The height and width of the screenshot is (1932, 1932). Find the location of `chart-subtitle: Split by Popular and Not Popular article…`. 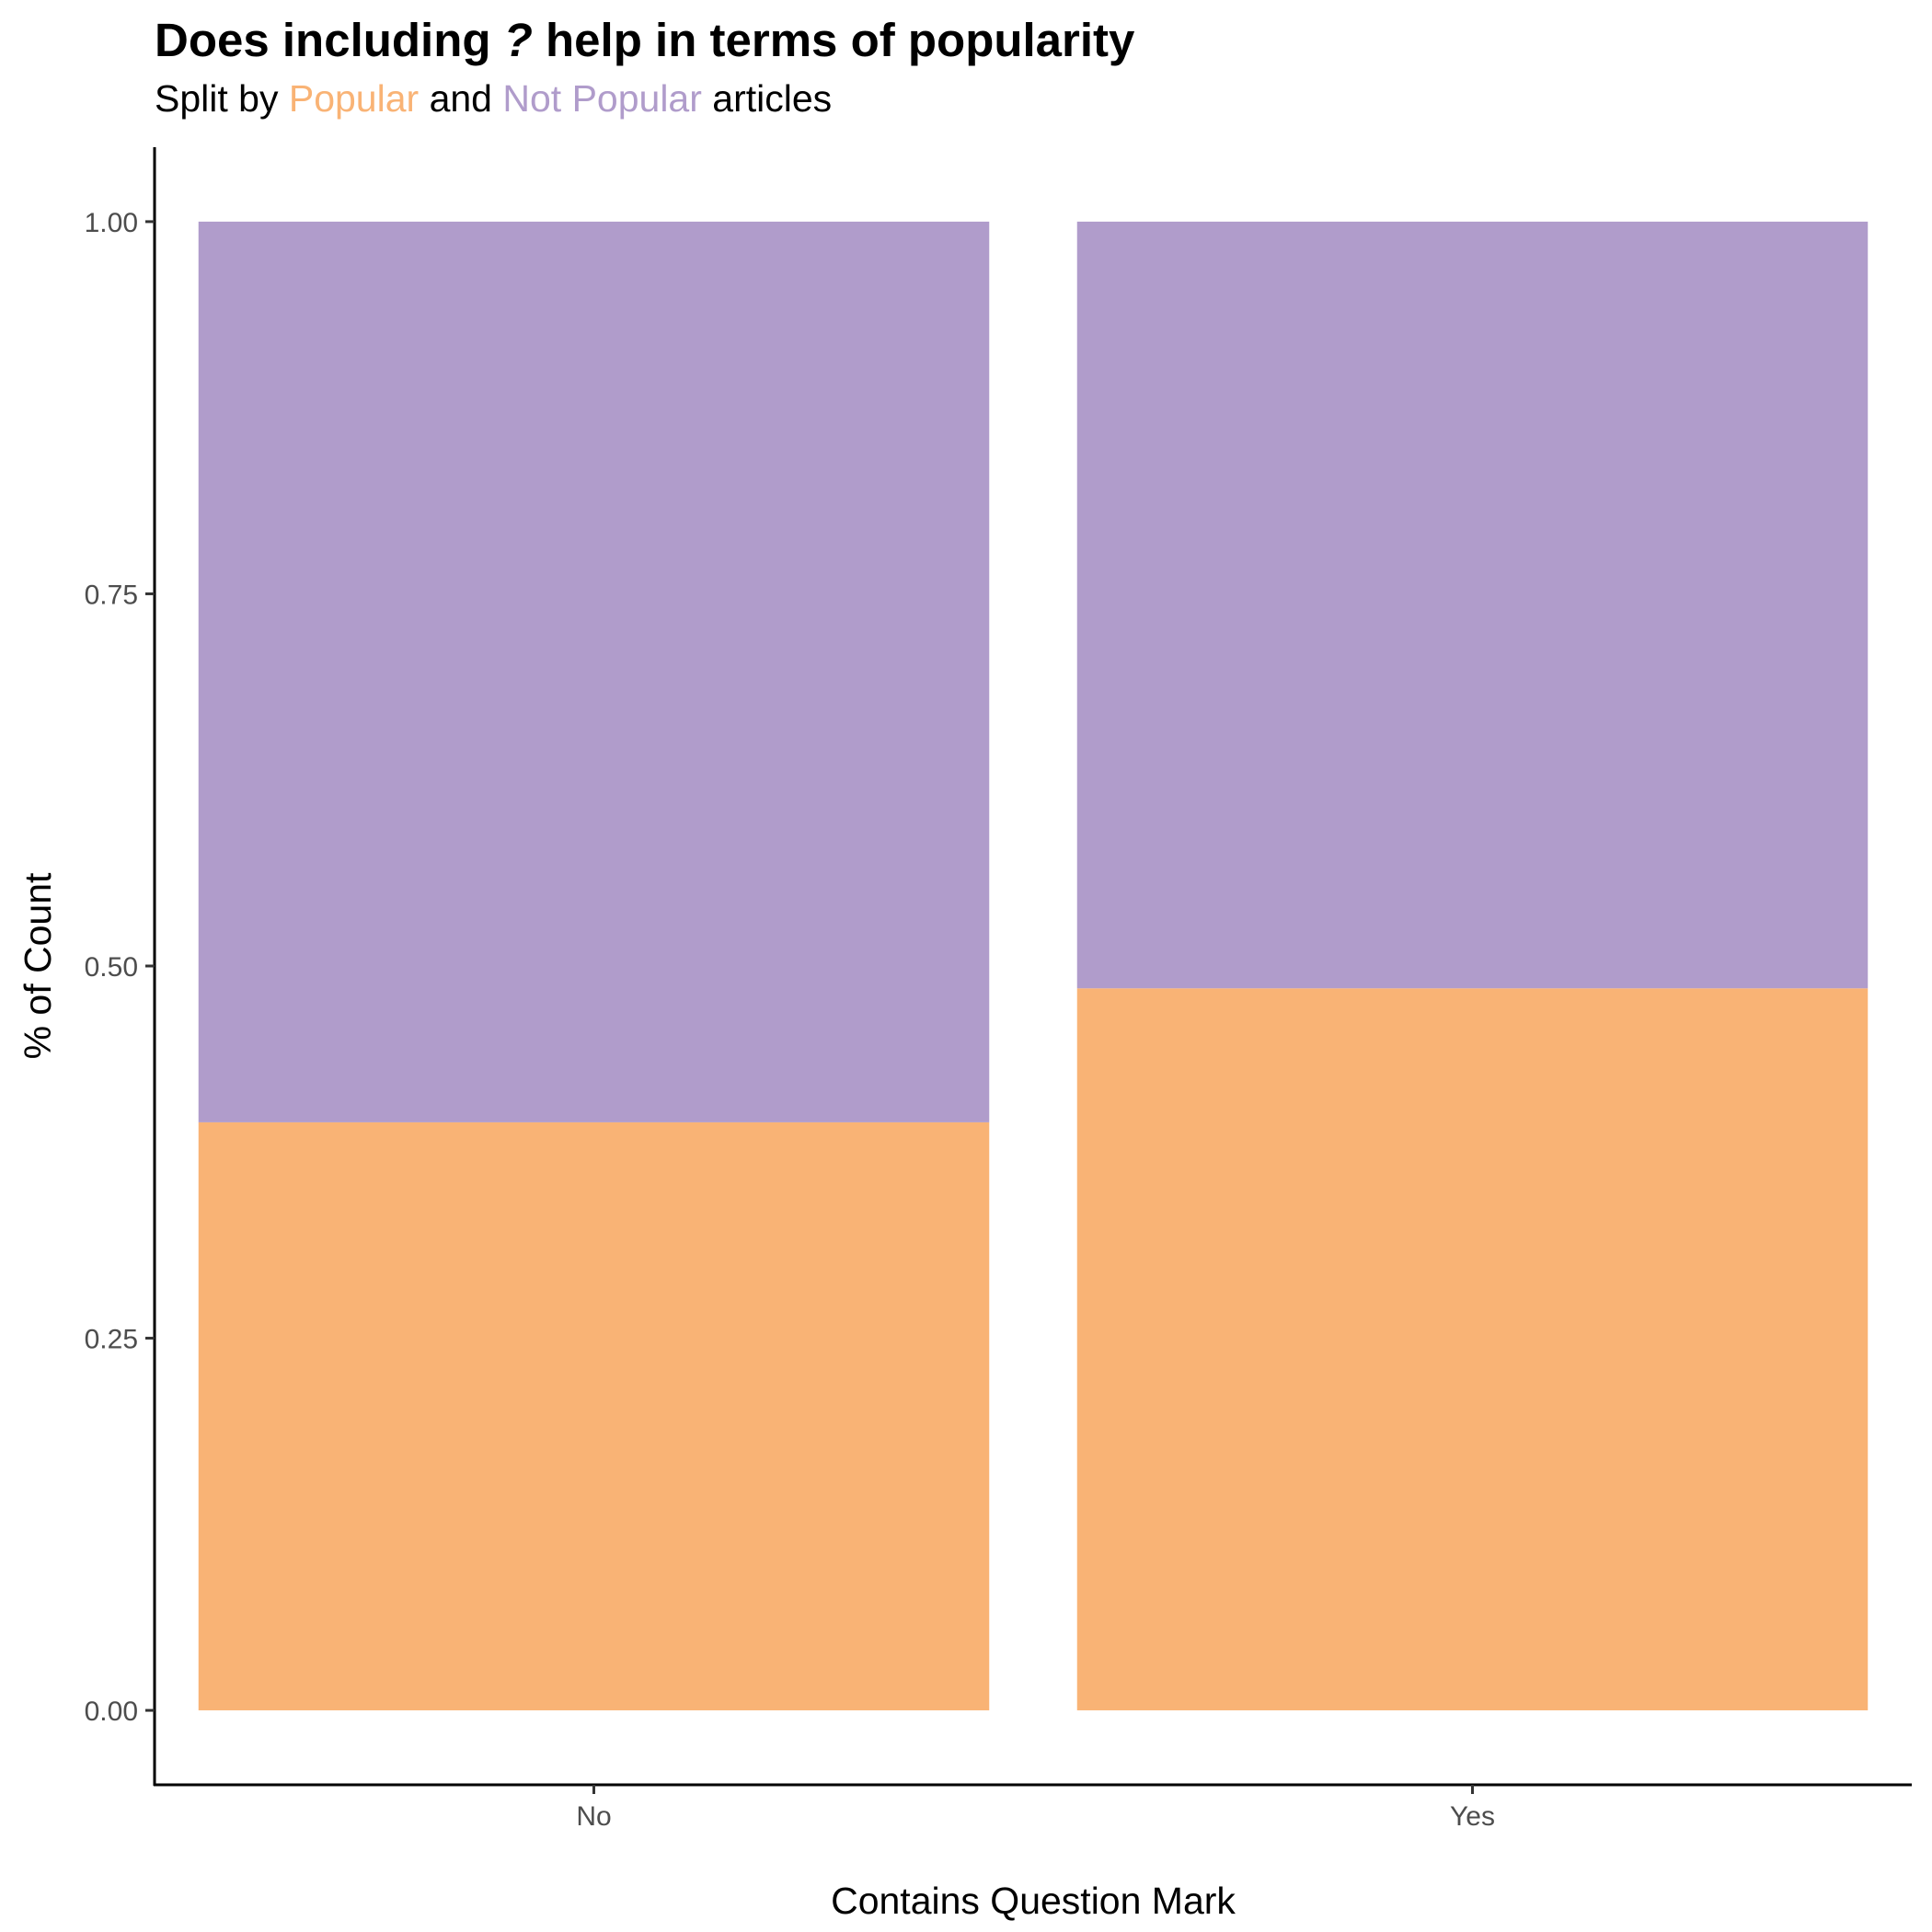

chart-subtitle: Split by Popular and Not Popular article… is located at coordinates (493, 99).